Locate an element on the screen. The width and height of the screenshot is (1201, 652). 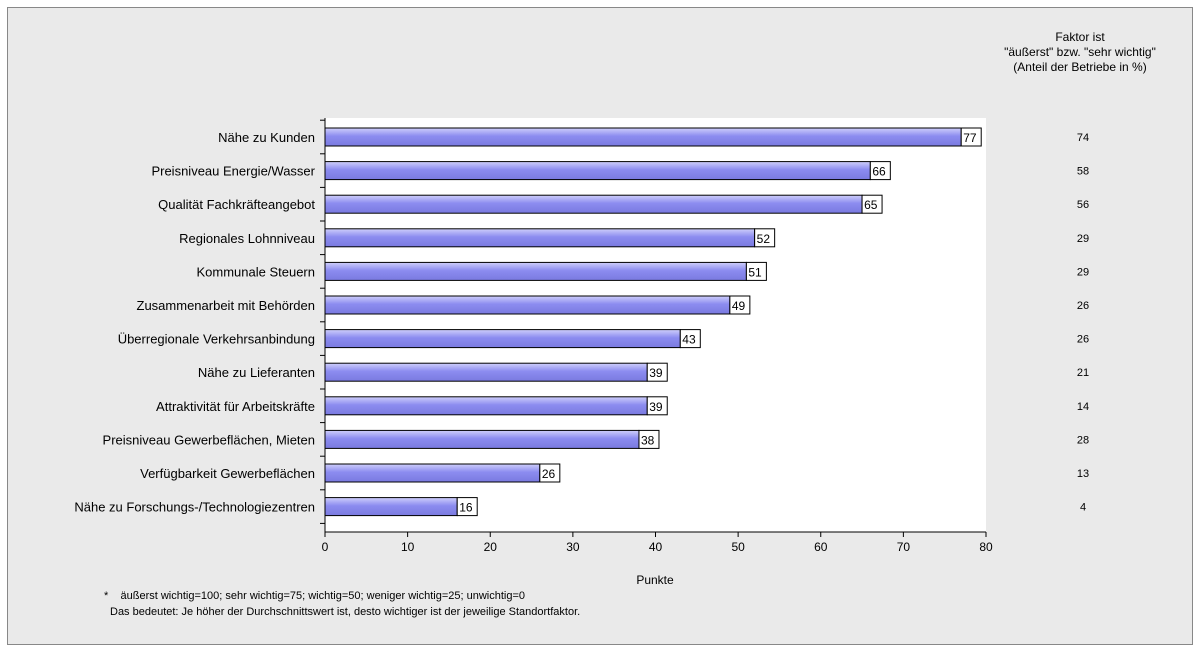
category-label: Überregionale Verkehrsanbindung is located at coordinates (216, 339).